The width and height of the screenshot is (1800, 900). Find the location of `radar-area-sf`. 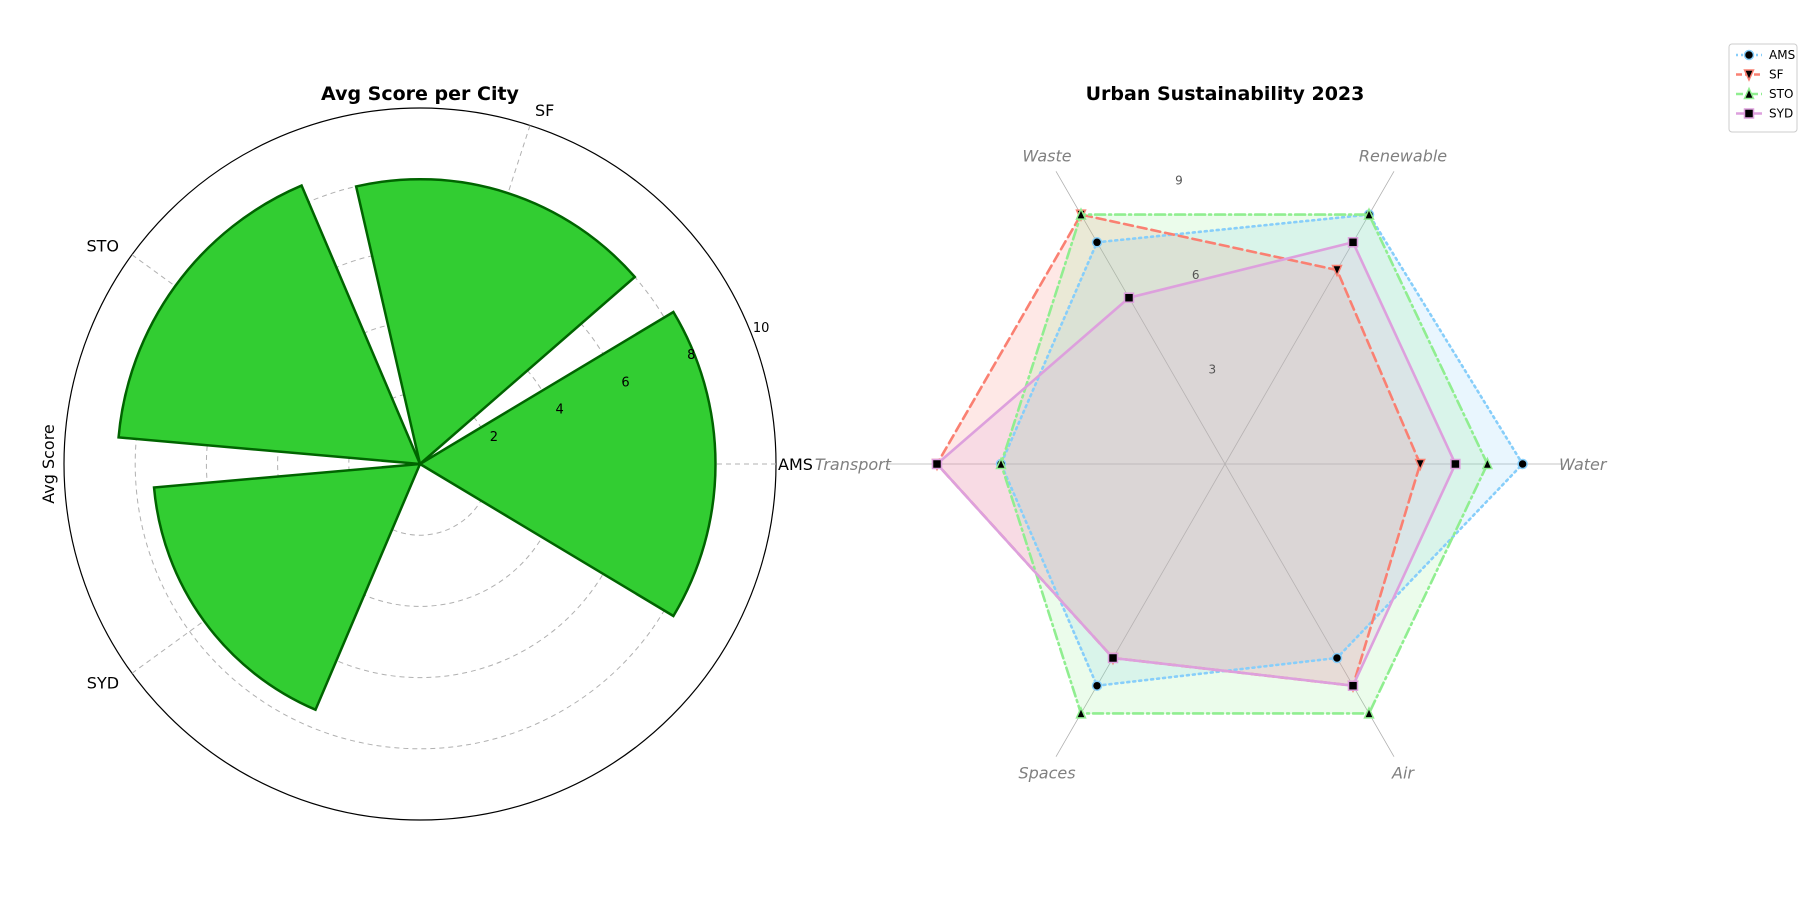

radar-area-sf is located at coordinates (1179, 450).